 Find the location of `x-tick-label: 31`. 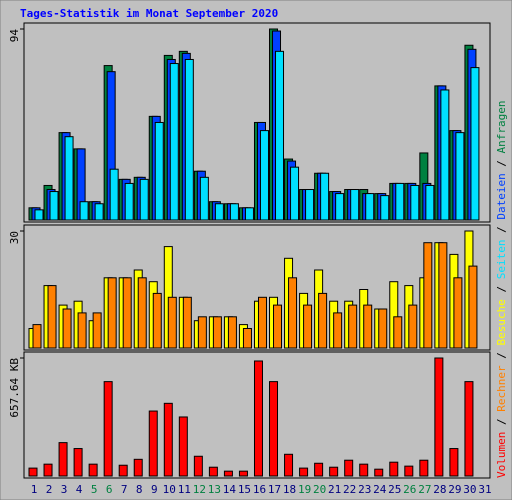

x-tick-label: 31 is located at coordinates (484, 489).